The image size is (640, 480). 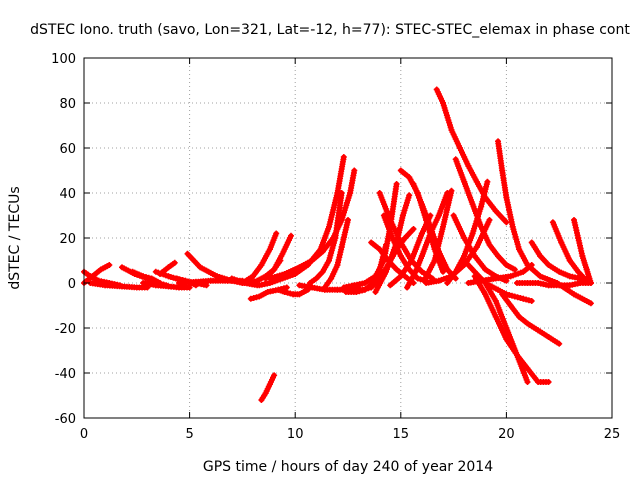 What do you see at coordinates (65, 329) in the screenshot?
I see `y-tick-label: -20` at bounding box center [65, 329].